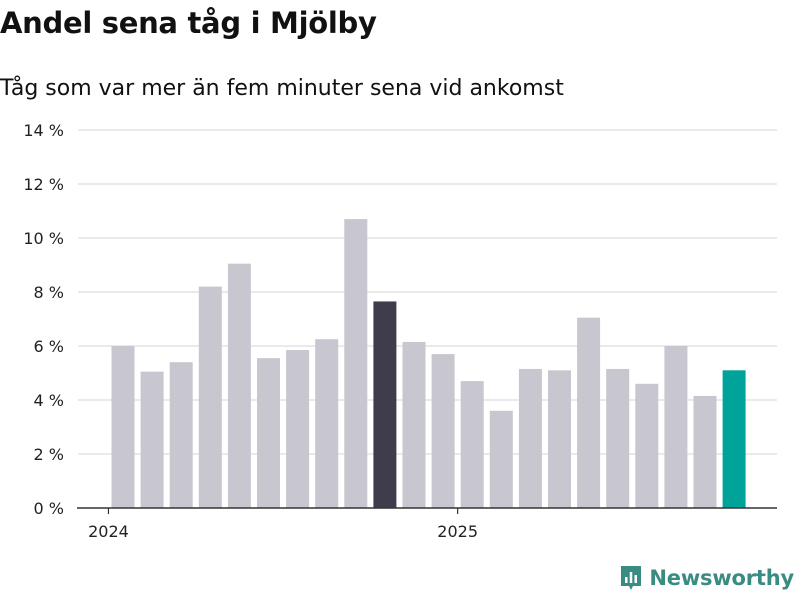  I want to click on y-axis-ticks: 0 % 2 % 4 % 6 % 8 % 10 % 12 % 14 %, so click(43, 319).